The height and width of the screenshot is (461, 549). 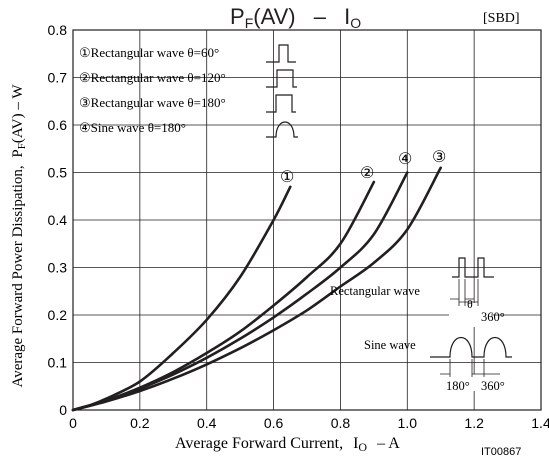 What do you see at coordinates (58, 125) in the screenshot?
I see `y-tick-label: 0.6` at bounding box center [58, 125].